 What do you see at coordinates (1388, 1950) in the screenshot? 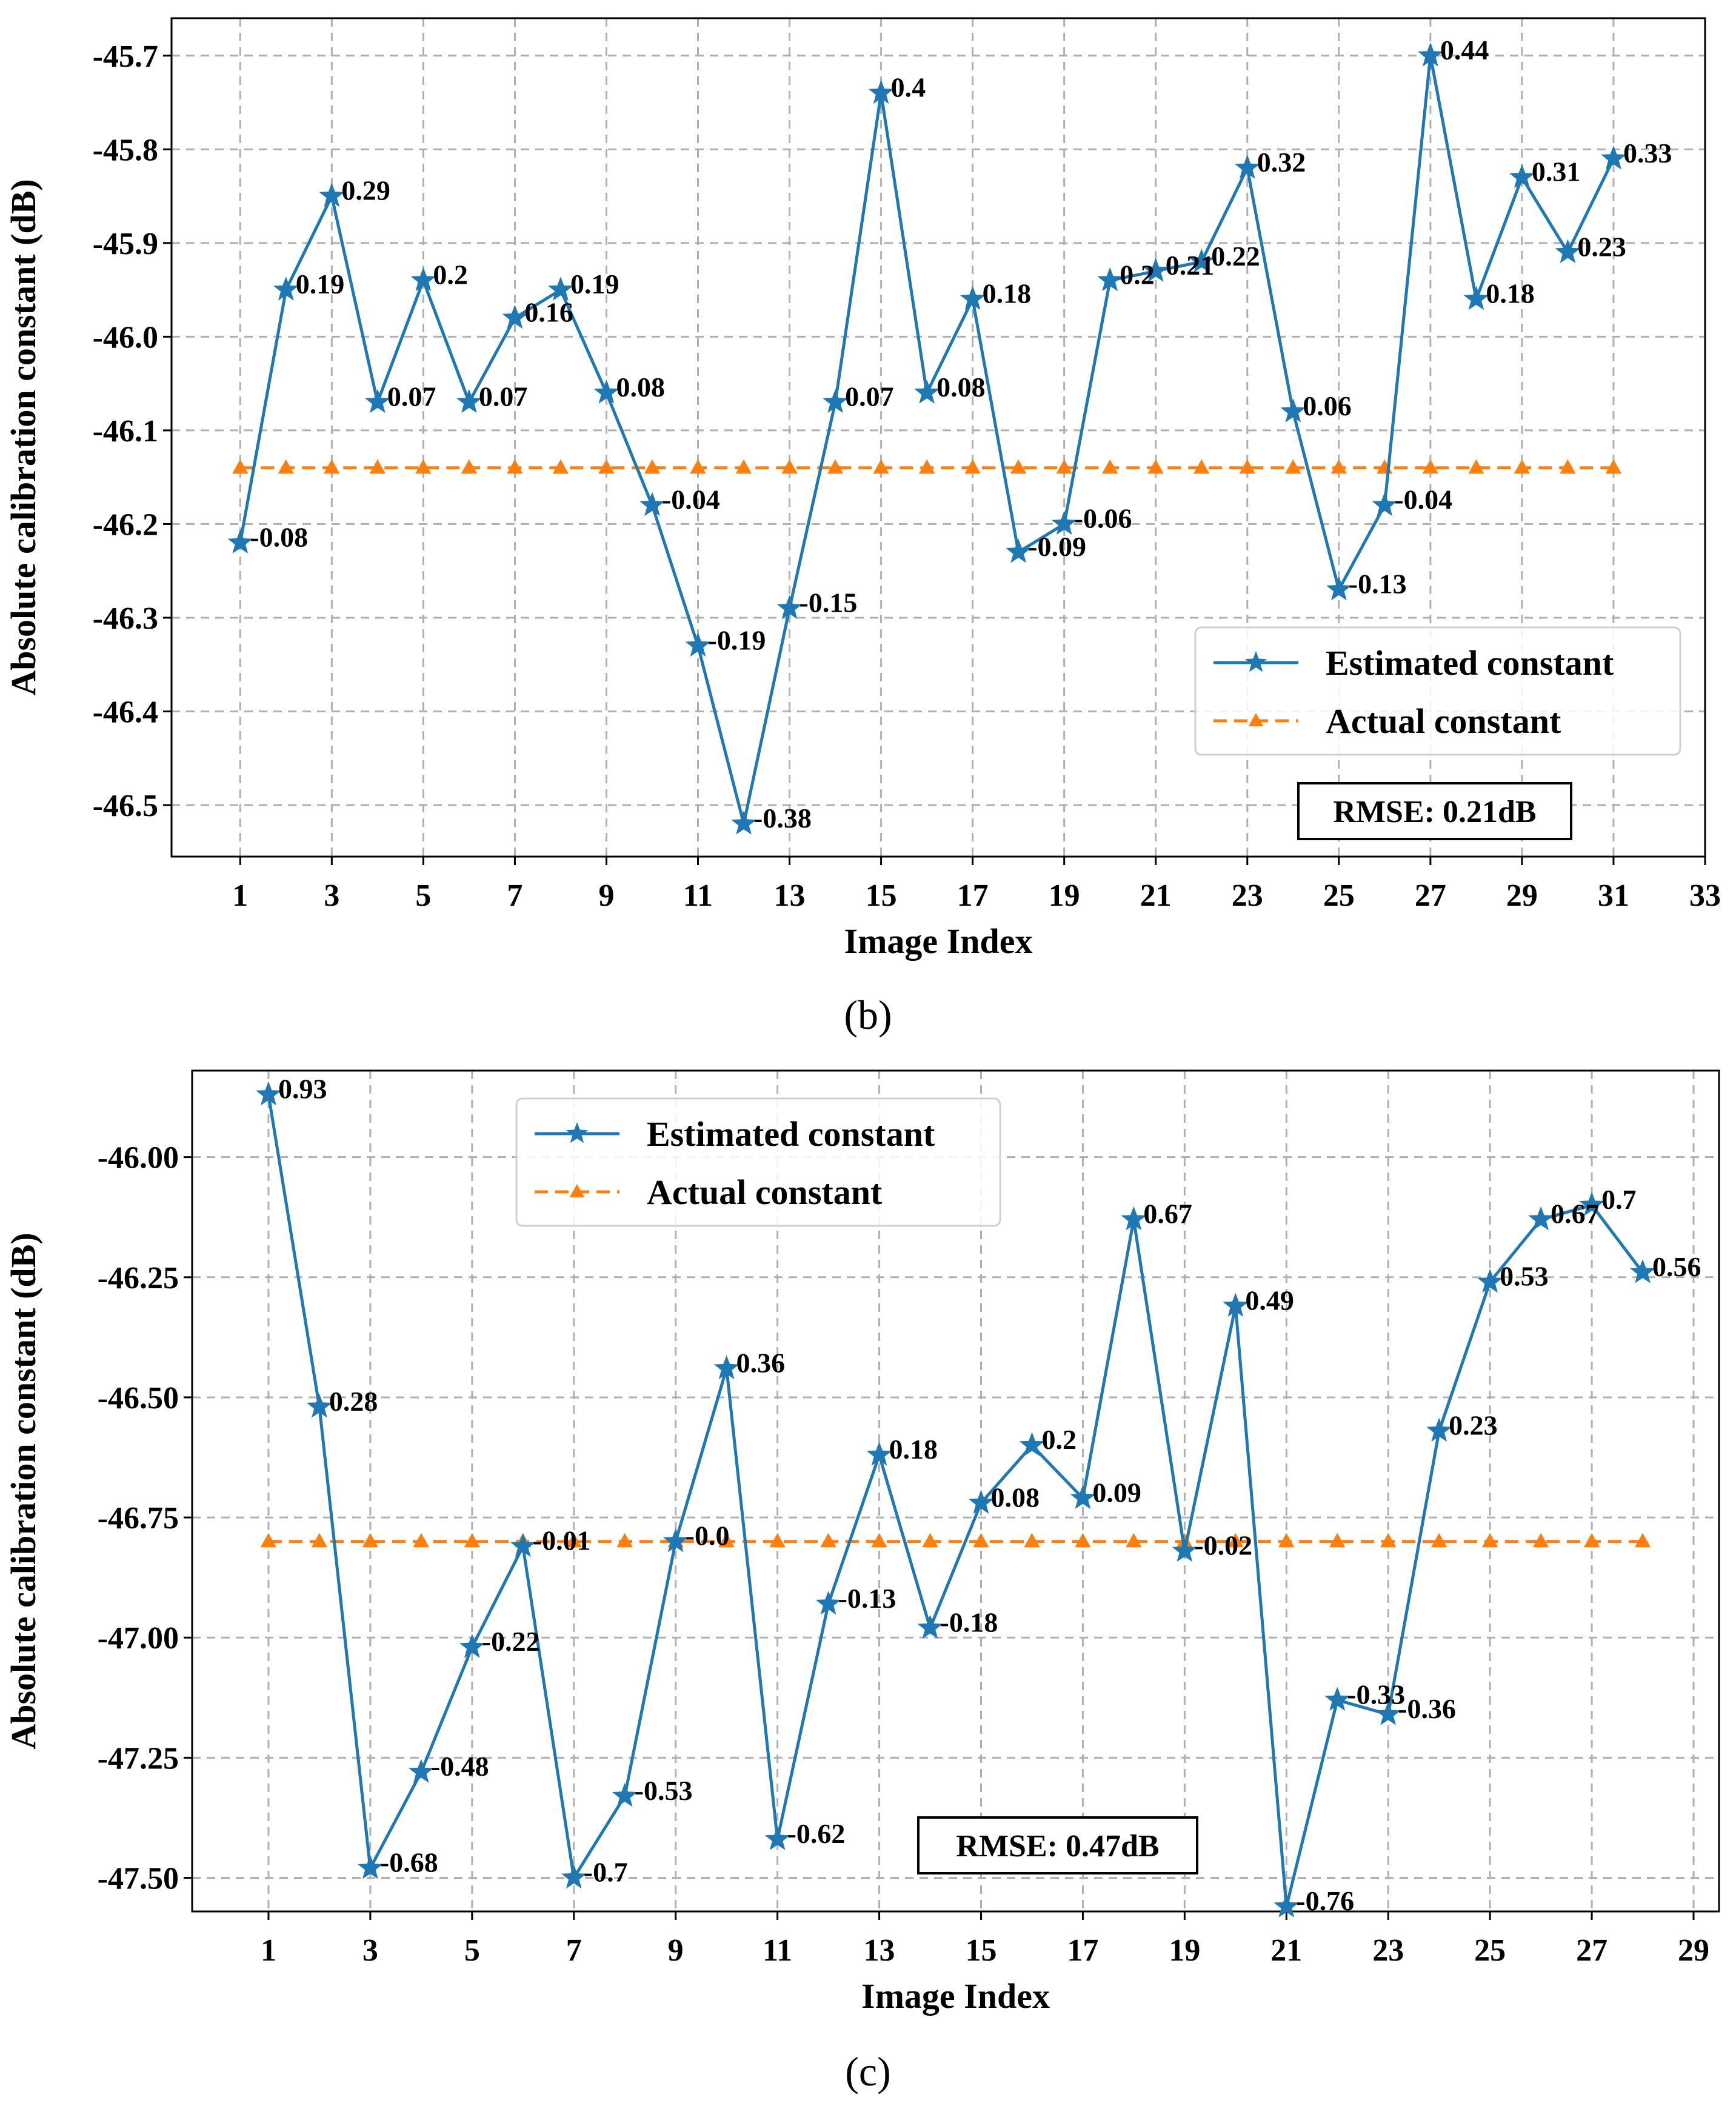
I see `x-tick-label: 23` at bounding box center [1388, 1950].